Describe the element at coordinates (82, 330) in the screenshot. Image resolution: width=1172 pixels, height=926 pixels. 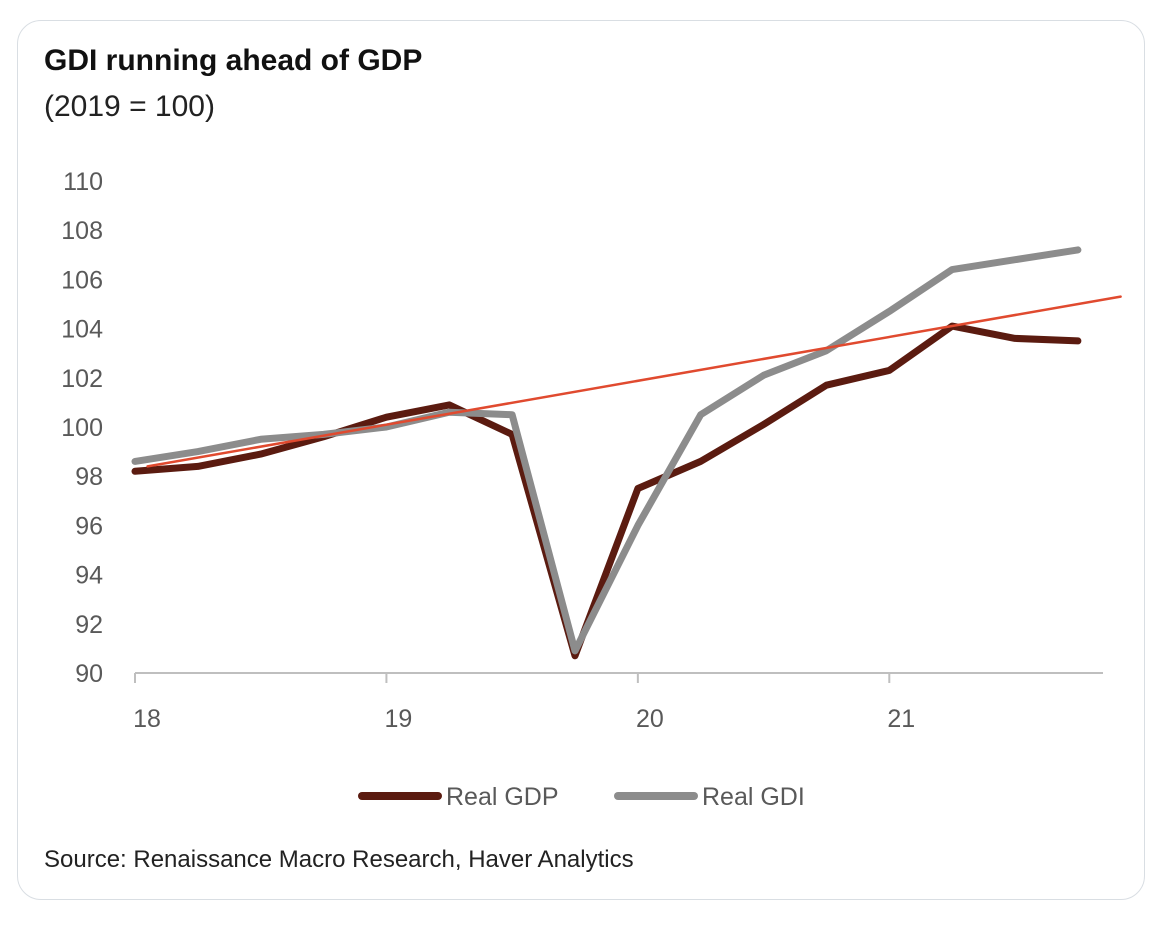
I see `y-tick-label: 104` at that location.